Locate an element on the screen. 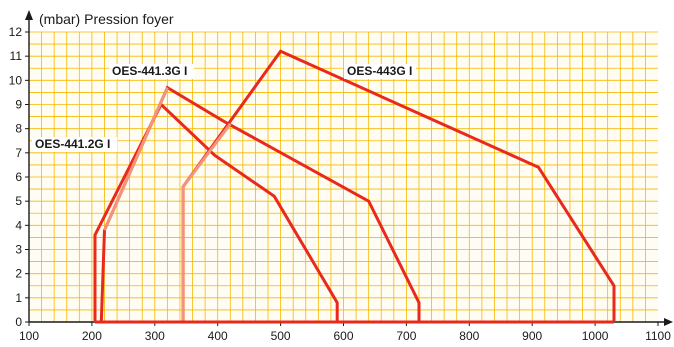 The image size is (674, 347). x-tick-label: 700 is located at coordinates (406, 336).